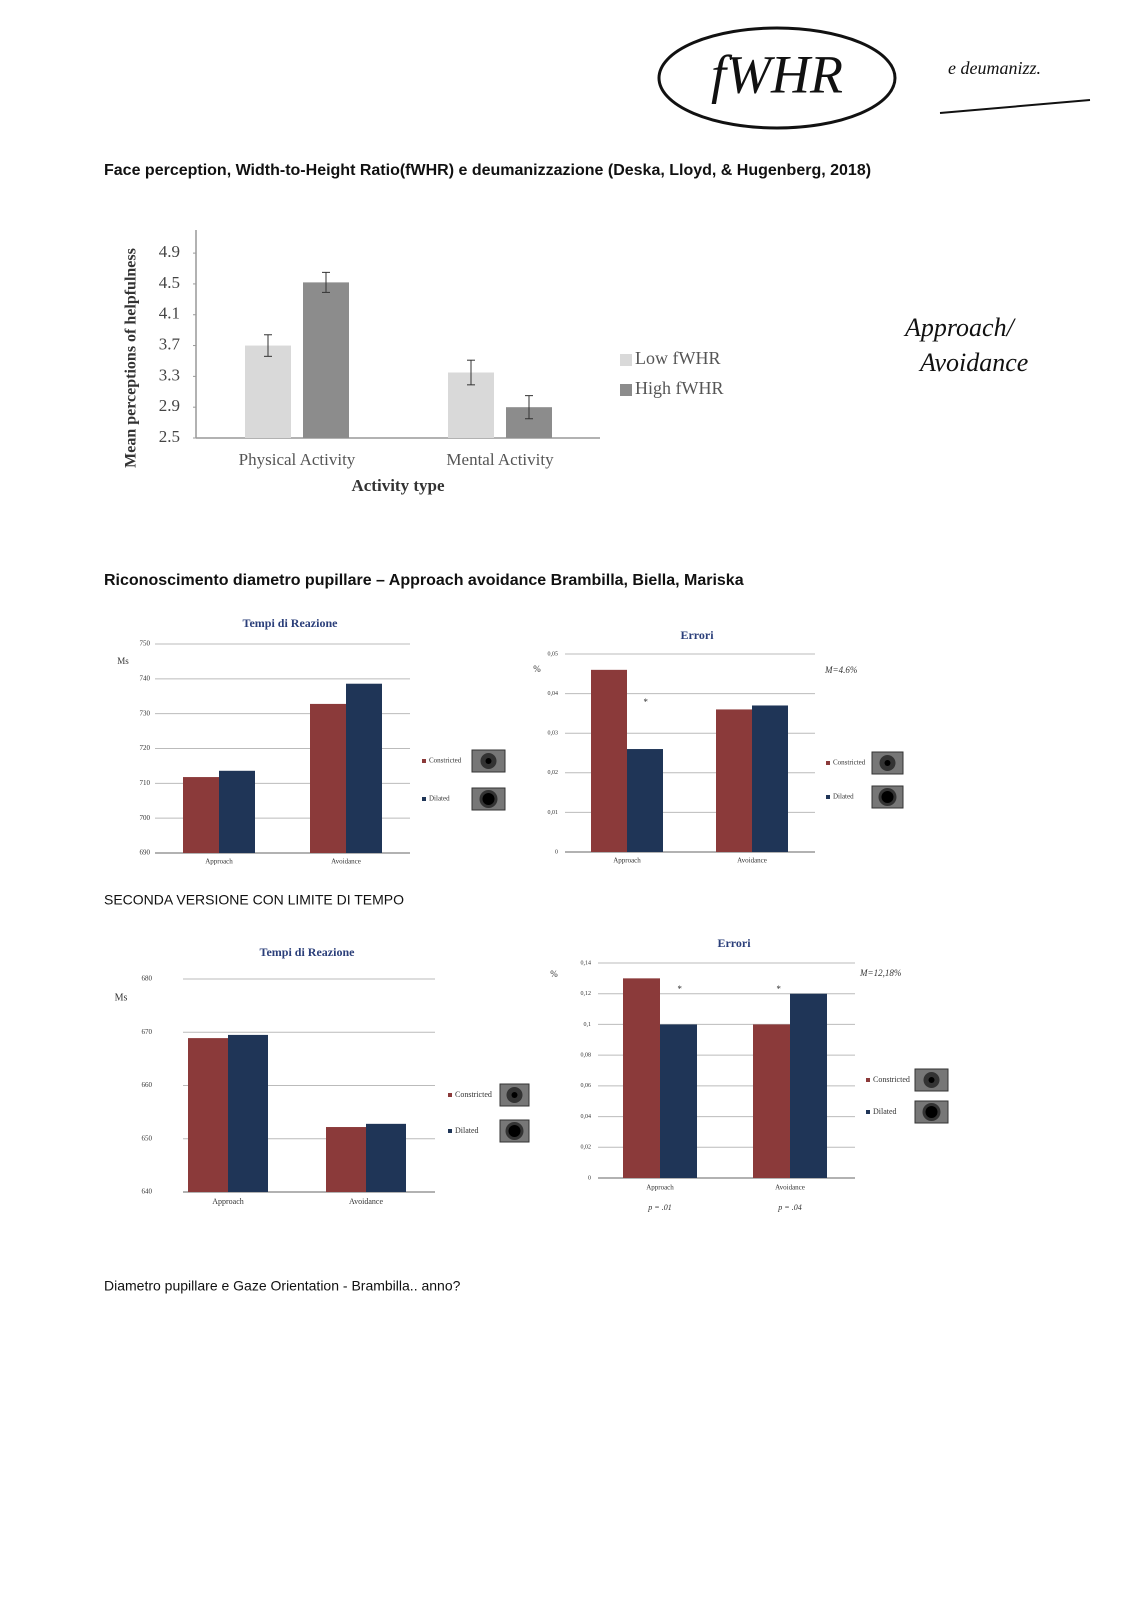 This screenshot has height=1608, width=1145. Describe the element at coordinates (169, 251) in the screenshot. I see `y-tick-label: 4.9` at that location.